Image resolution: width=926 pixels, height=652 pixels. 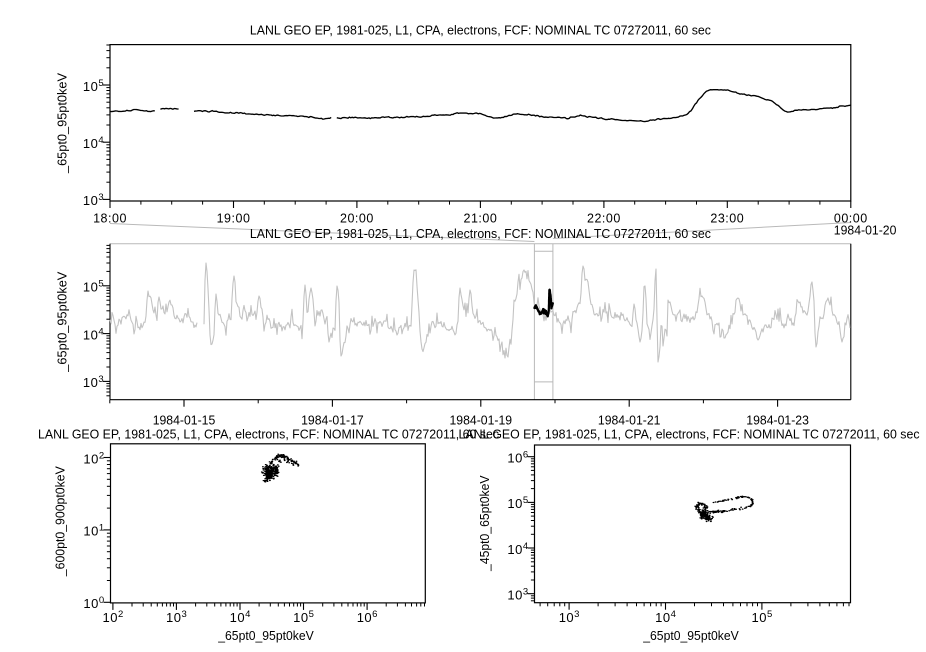 What do you see at coordinates (727, 219) in the screenshot?
I see `svg-text: 23:00` at bounding box center [727, 219].